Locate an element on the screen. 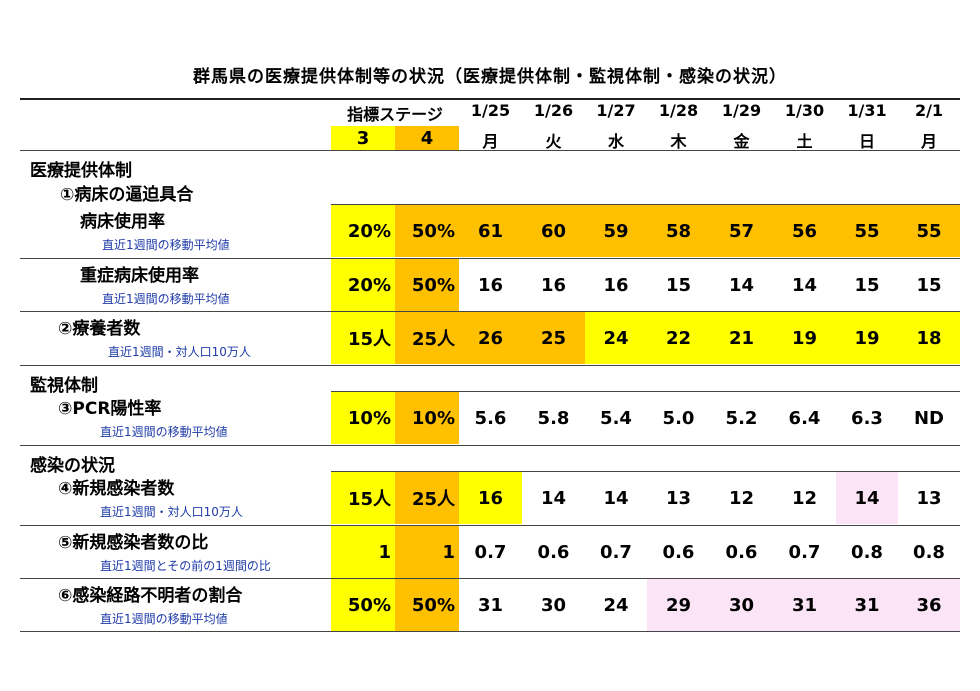 This screenshot has width=980, height=691. date-header: 1/31 is located at coordinates (867, 110).